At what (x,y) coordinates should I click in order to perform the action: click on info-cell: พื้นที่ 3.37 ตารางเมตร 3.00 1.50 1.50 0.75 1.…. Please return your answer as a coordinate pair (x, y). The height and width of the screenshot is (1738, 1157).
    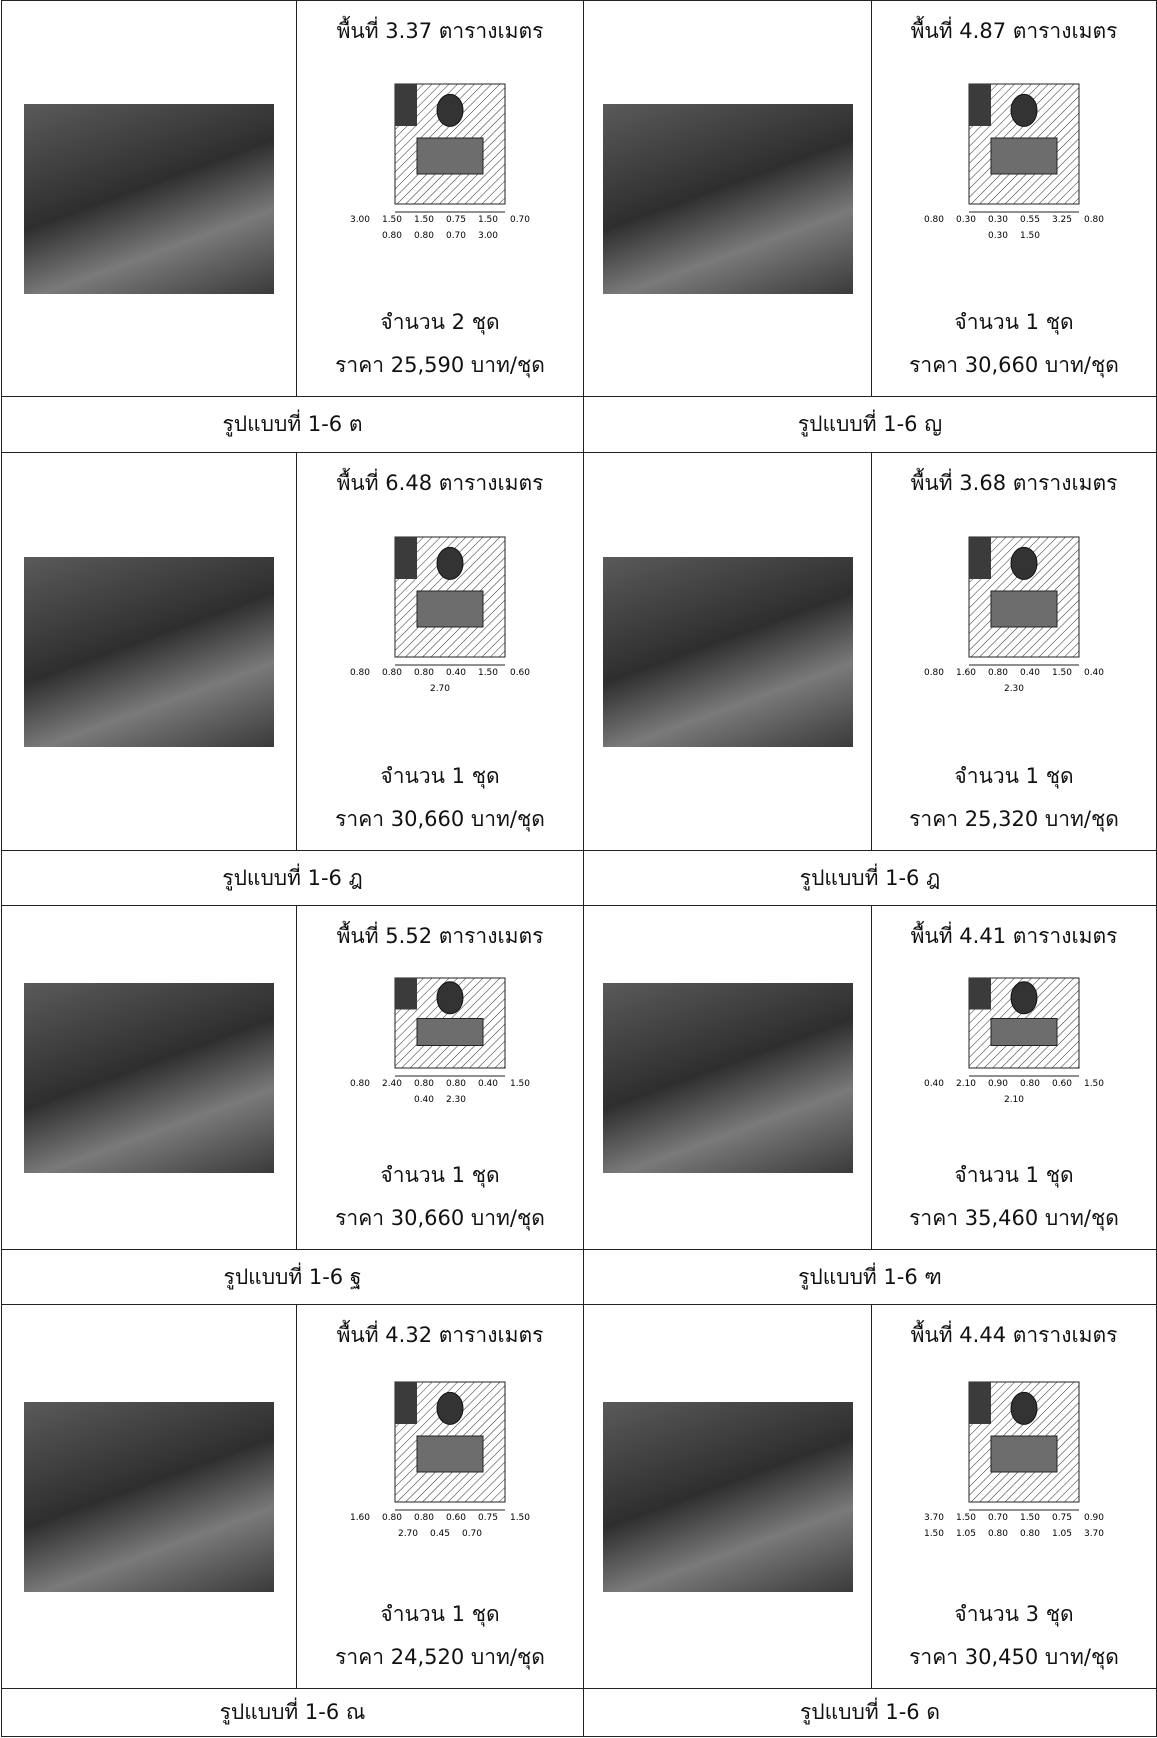
    Looking at the image, I should click on (440, 199).